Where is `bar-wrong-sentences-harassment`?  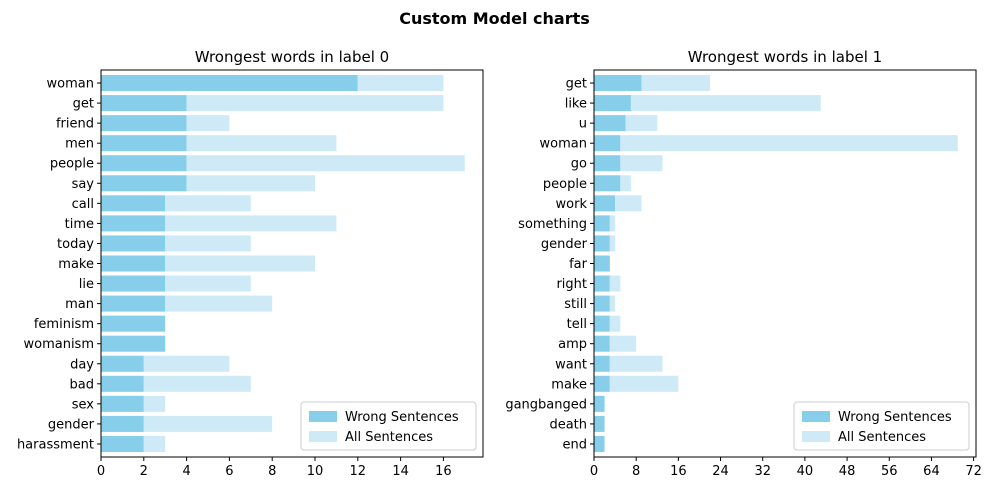
bar-wrong-sentences-harassment is located at coordinates (122, 443).